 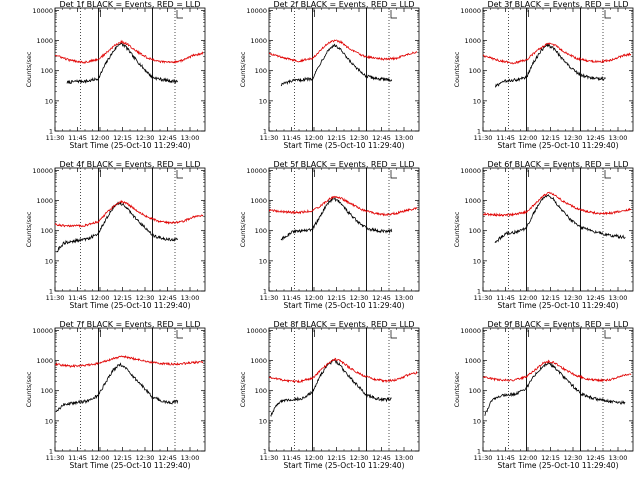 What do you see at coordinates (557, 324) in the screenshot?
I see `chart-title: Det 9f BLACK = Events, RED = LLD` at bounding box center [557, 324].